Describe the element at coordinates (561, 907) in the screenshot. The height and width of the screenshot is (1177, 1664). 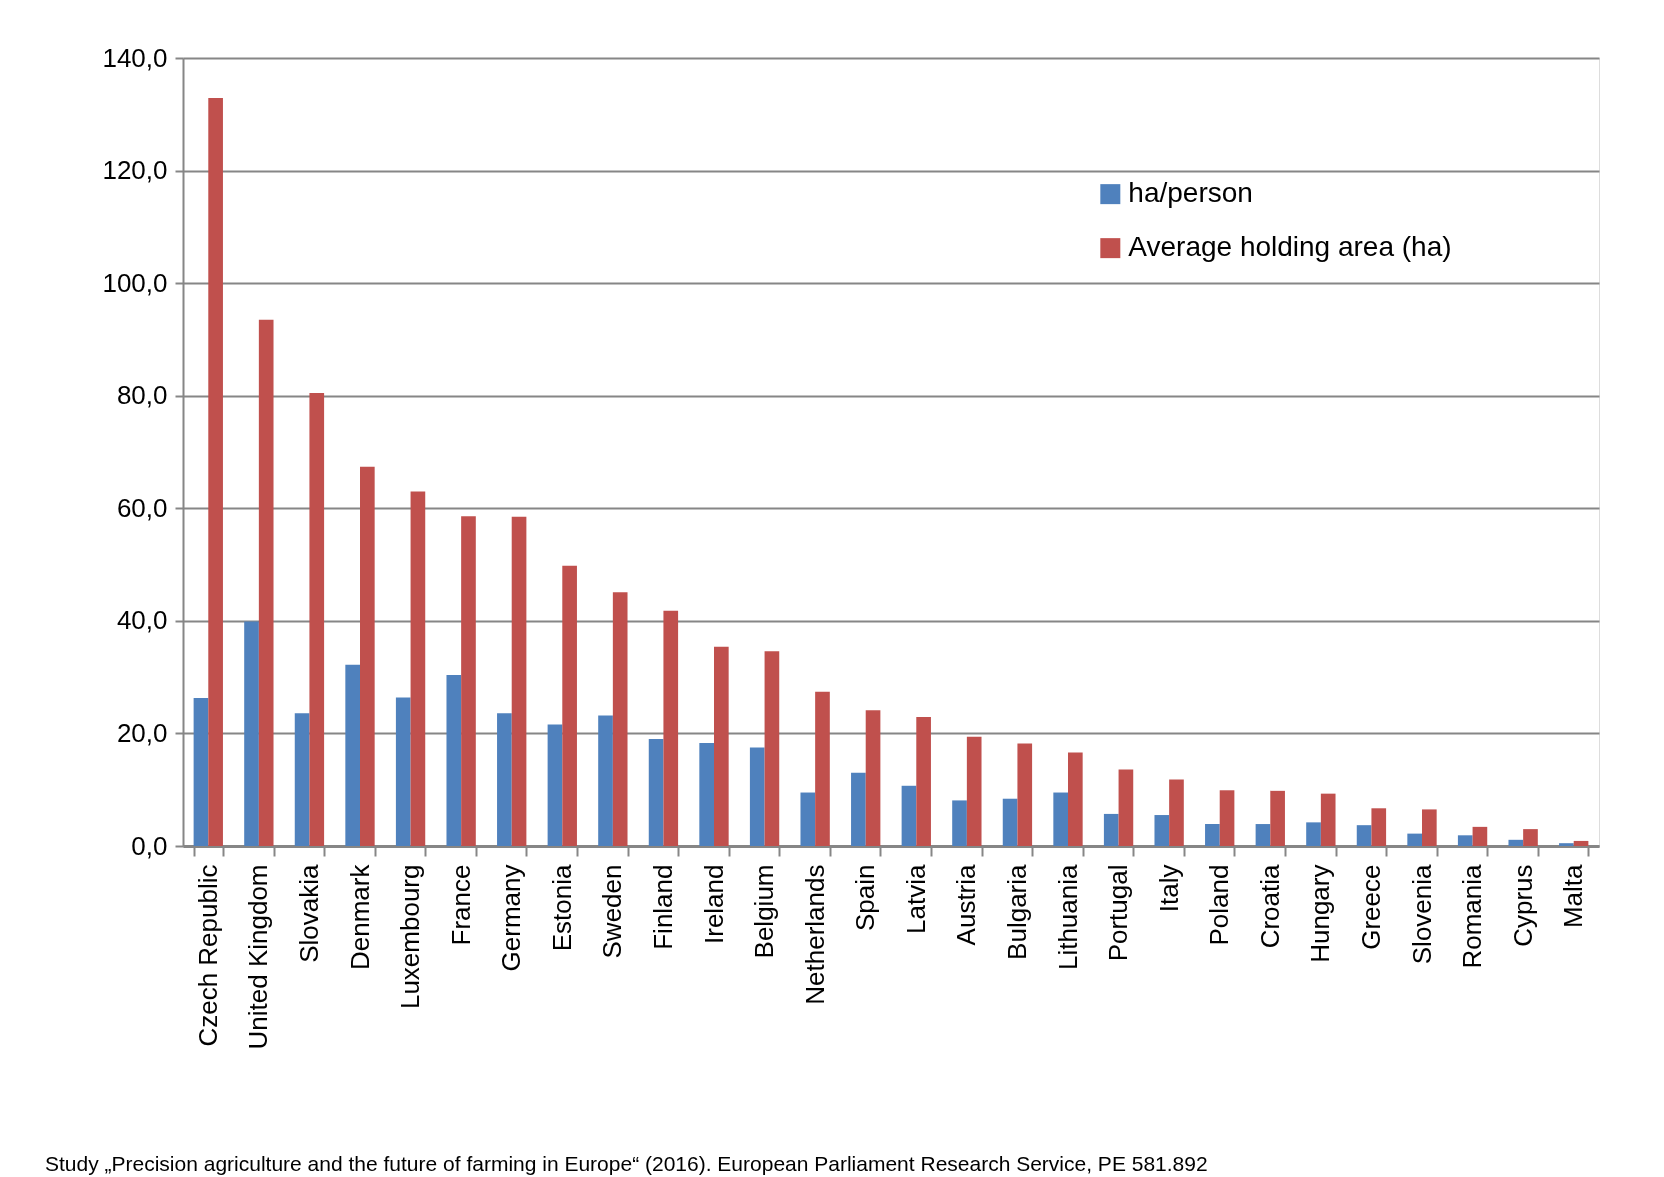
I see `x-tick-label: Estonia` at that location.